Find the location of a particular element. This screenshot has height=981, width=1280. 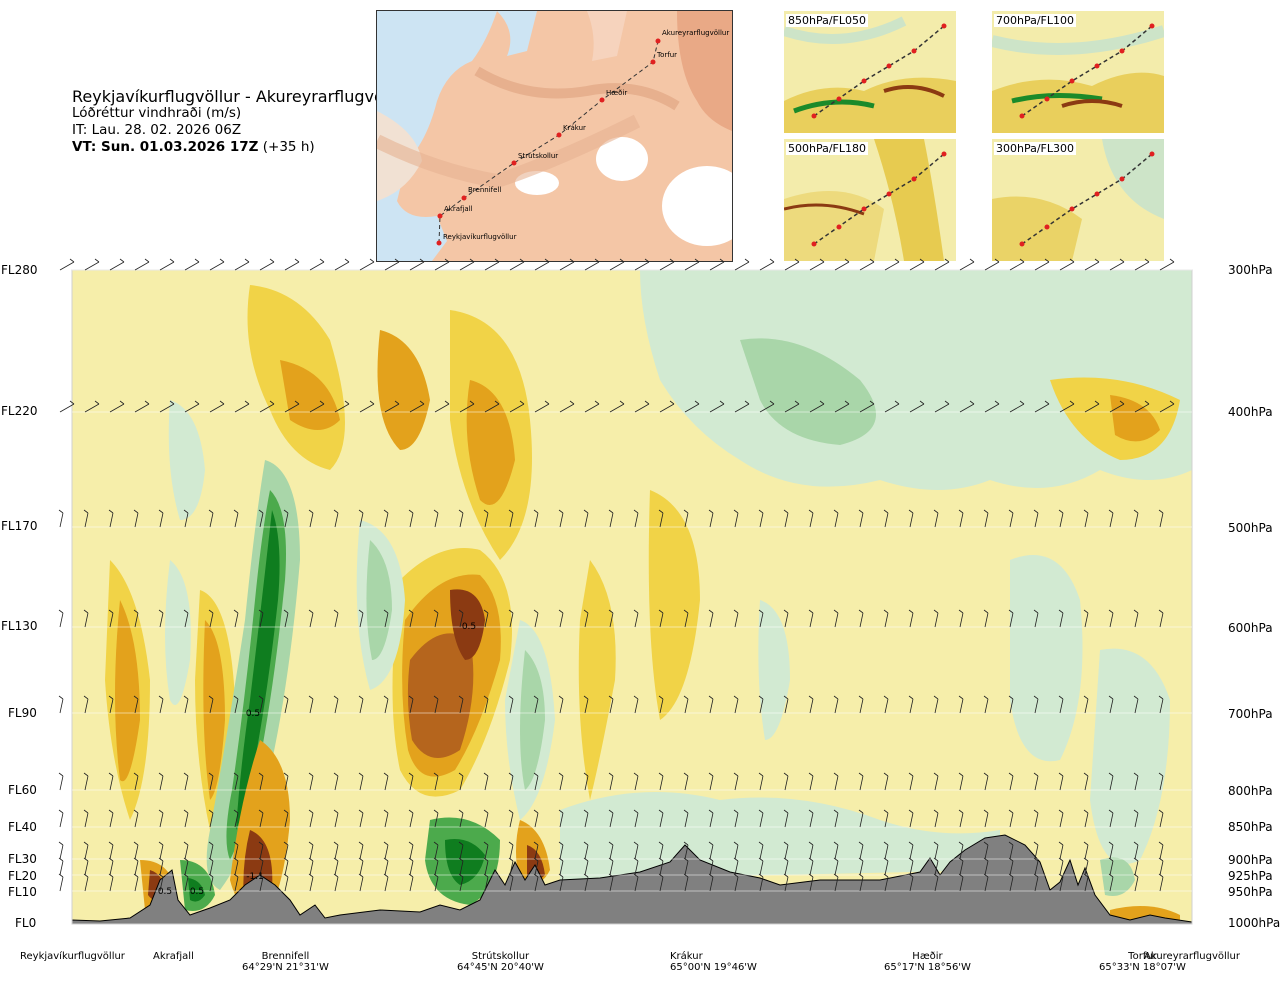

issue-time: IT: Lau. 28. 02. 2026 06Z is located at coordinates (157, 130).